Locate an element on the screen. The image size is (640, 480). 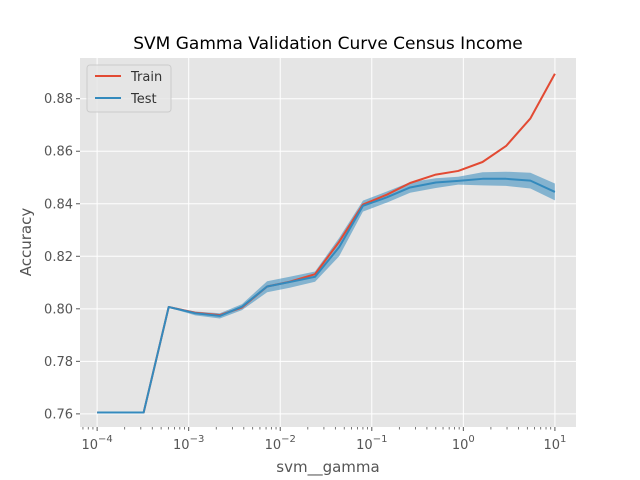
y-tick-label: 0.78 is located at coordinates (58, 362).